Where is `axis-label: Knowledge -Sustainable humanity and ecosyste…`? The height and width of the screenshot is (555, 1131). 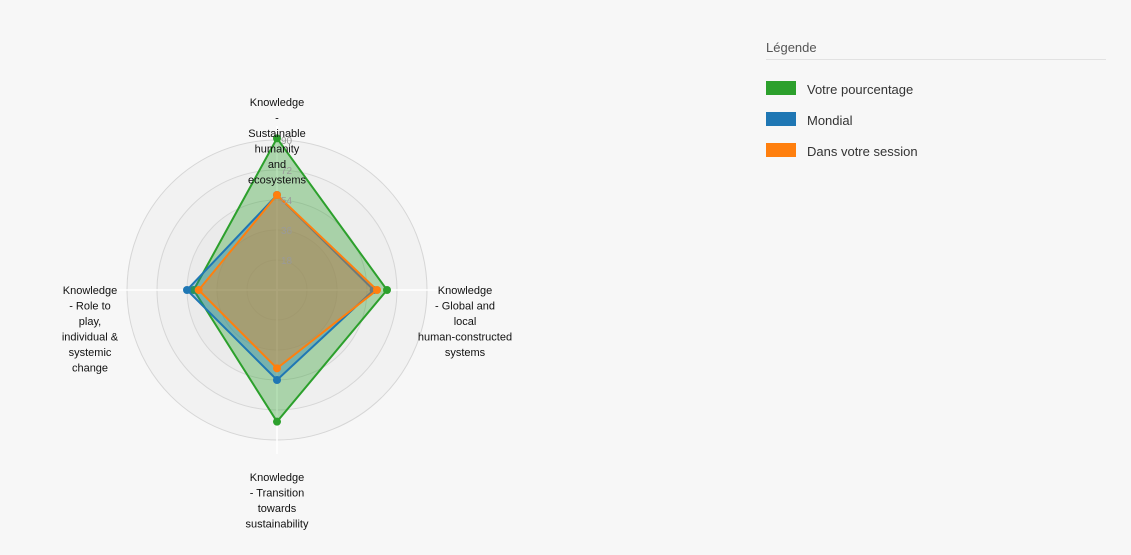 axis-label: Knowledge -Sustainable humanity and ecosyste… is located at coordinates (277, 142).